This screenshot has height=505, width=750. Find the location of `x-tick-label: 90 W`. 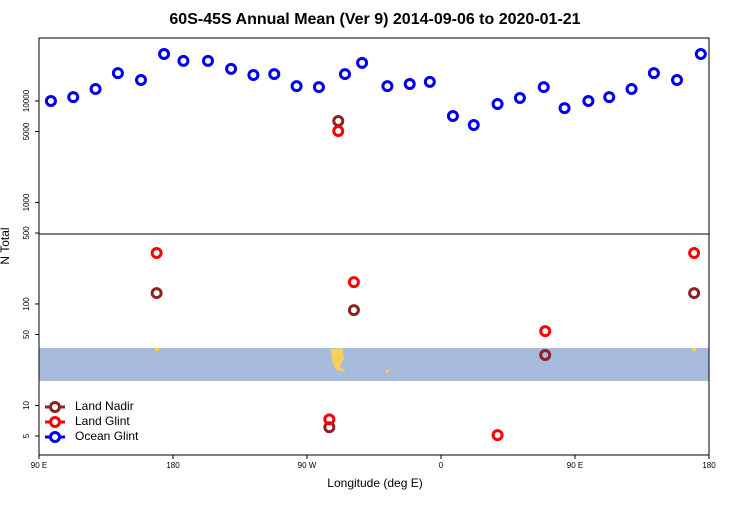

x-tick-label: 90 W is located at coordinates (307, 465).